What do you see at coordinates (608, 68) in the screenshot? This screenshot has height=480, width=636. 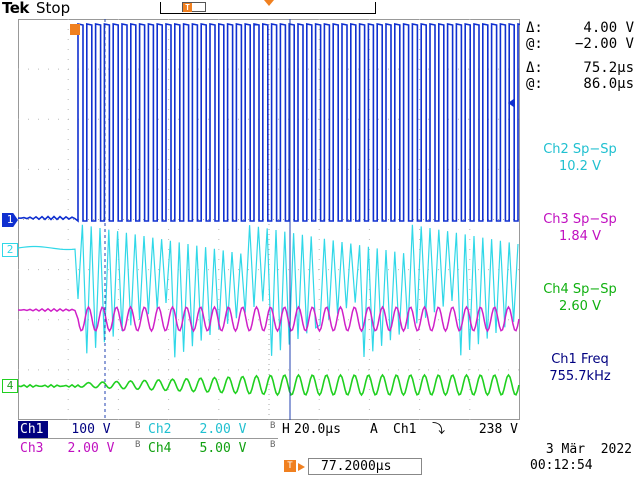 I see `cursor-dt-value: 75.2µs` at bounding box center [608, 68].